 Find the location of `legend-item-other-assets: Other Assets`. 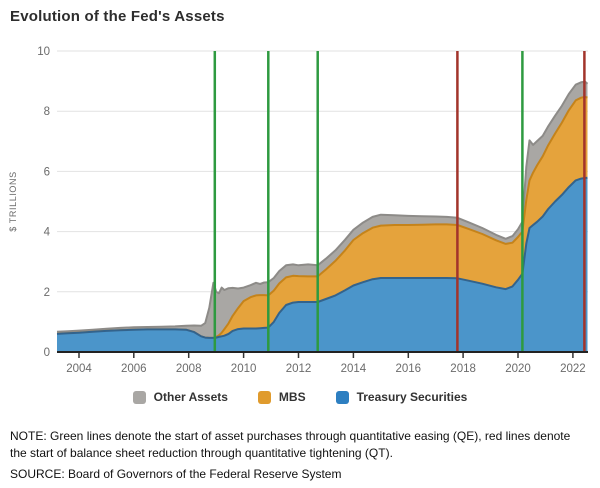

legend-item-other-assets: Other Assets is located at coordinates (180, 397).